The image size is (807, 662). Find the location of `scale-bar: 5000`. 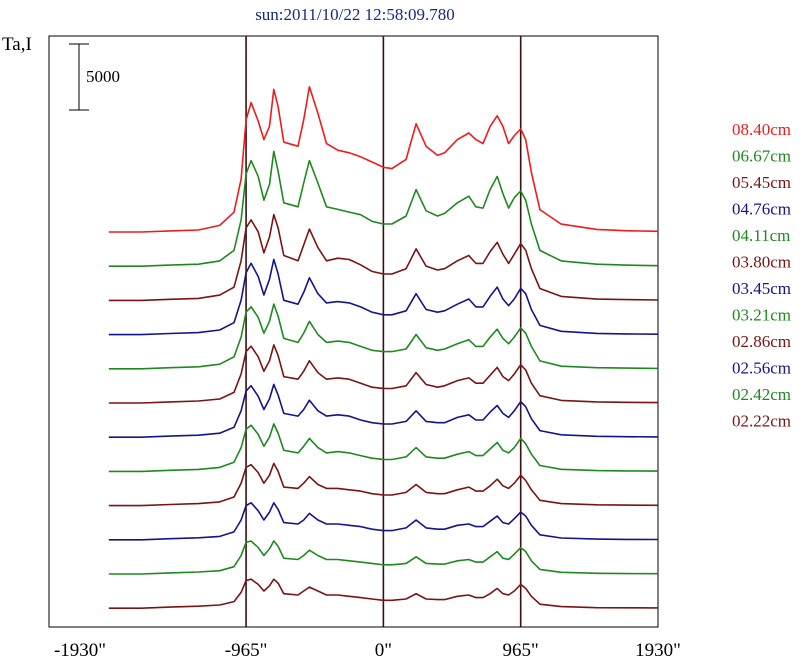

scale-bar: 5000 is located at coordinates (94, 77).